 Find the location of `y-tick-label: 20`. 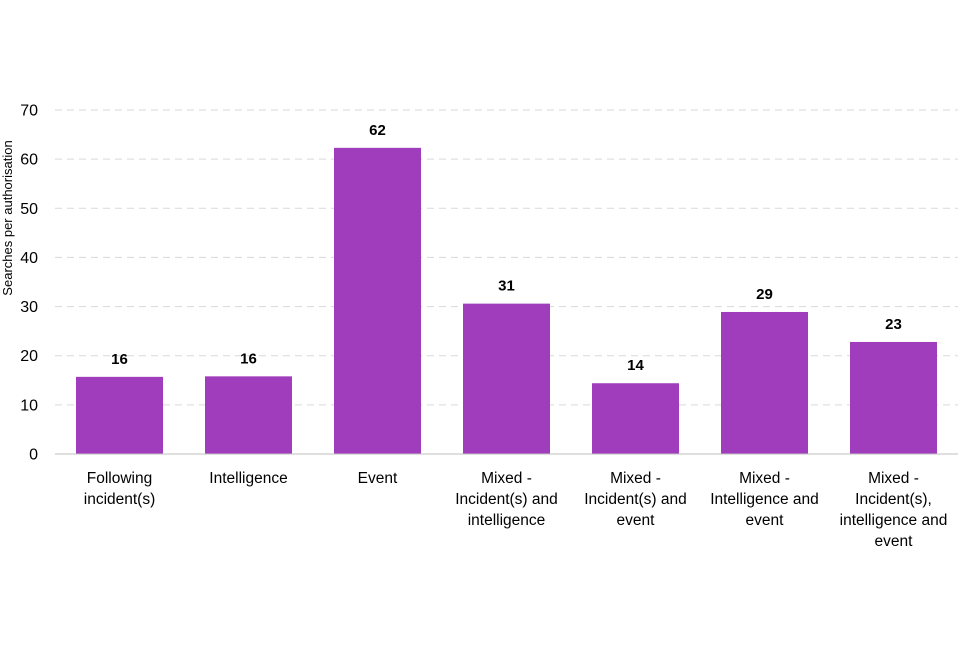

y-tick-label: 20 is located at coordinates (29, 356).